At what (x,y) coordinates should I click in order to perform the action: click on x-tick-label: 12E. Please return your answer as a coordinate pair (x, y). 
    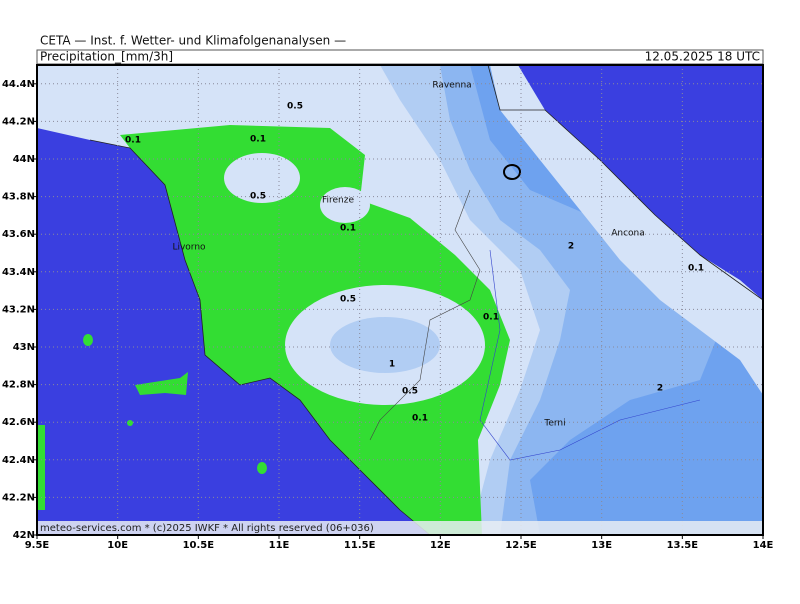
    Looking at the image, I should click on (440, 545).